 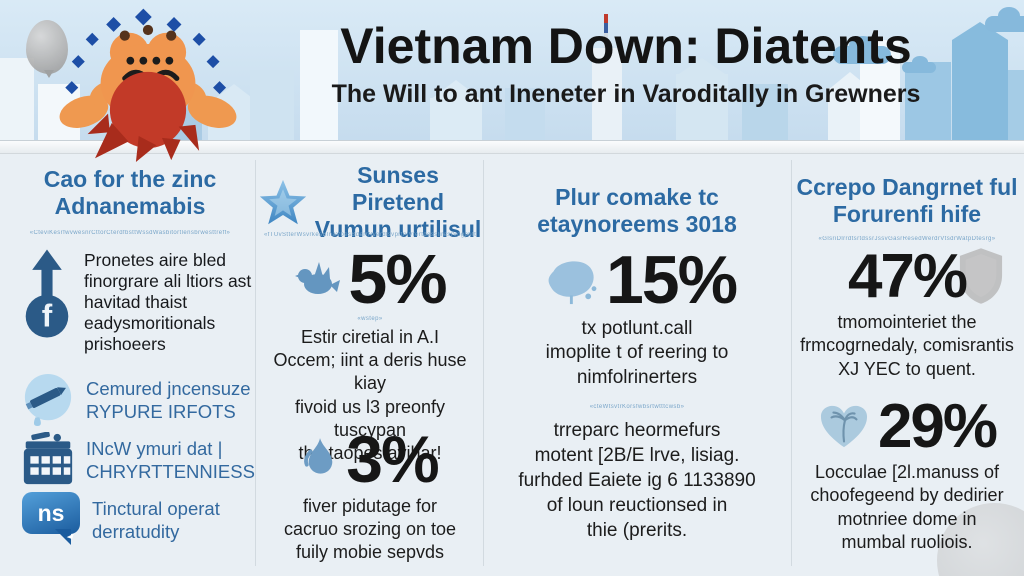 What do you see at coordinates (168, 400) in the screenshot?
I see `item-text: Cemured jncensuze RYPURE IRFOTS` at bounding box center [168, 400].